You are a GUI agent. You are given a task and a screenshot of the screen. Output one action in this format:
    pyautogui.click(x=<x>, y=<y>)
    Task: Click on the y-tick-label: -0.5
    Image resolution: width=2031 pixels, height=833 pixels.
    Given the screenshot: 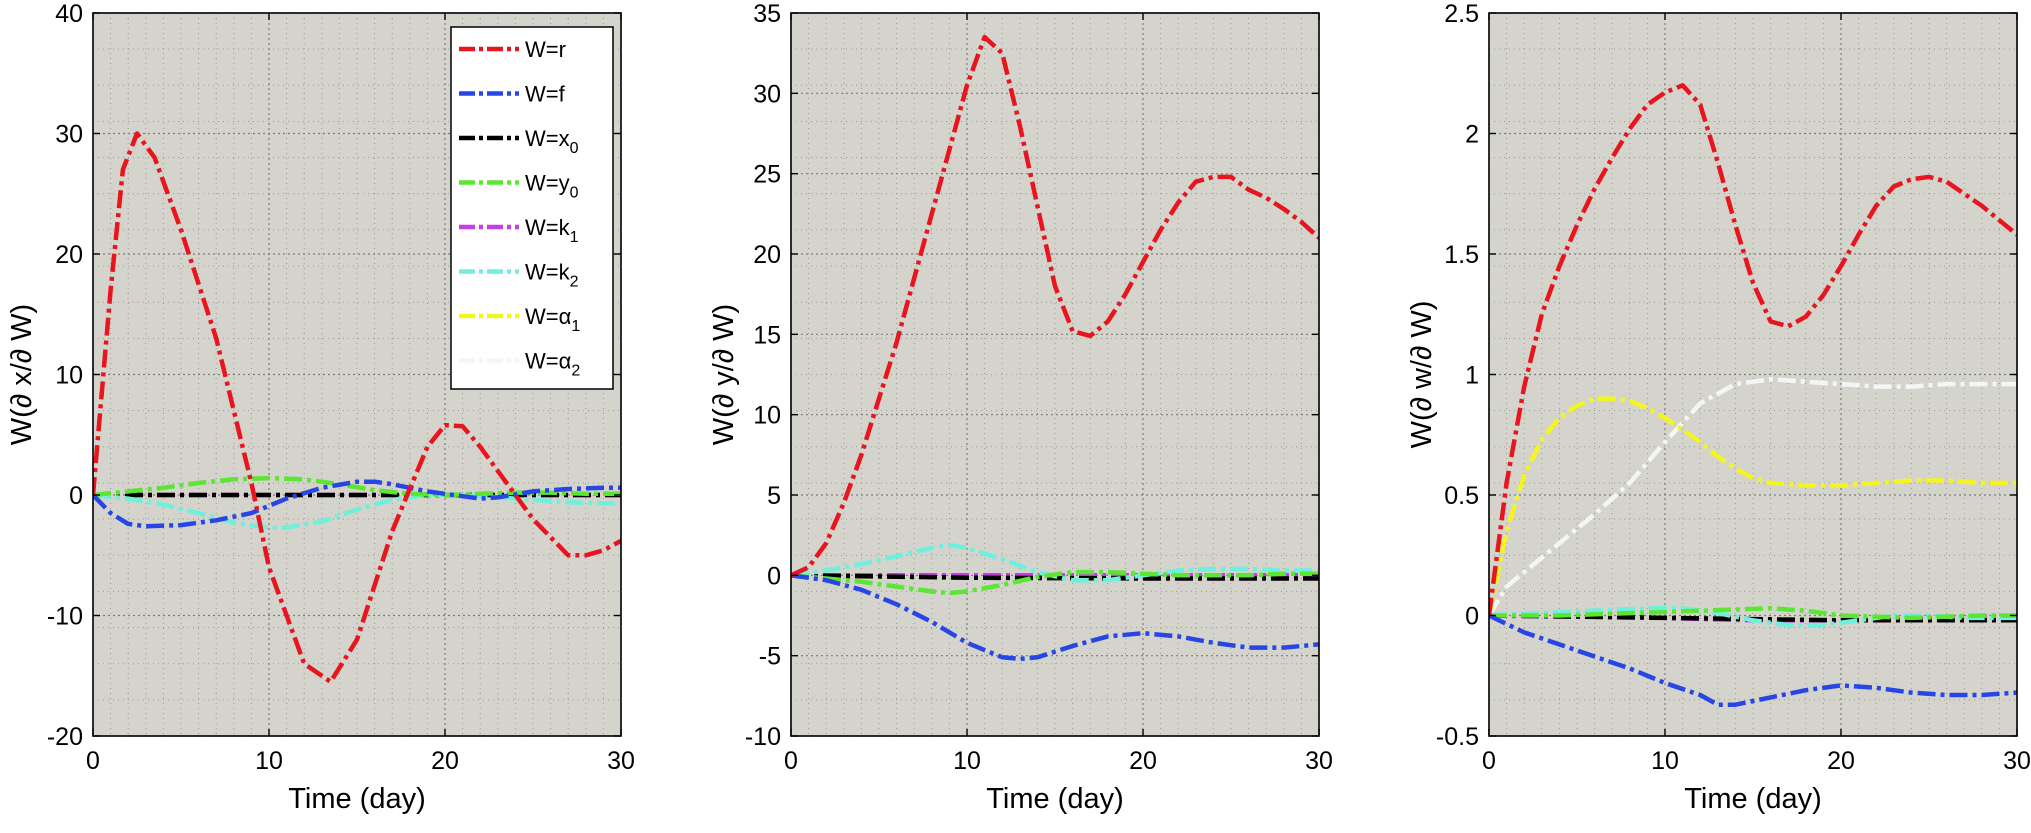 What is the action you would take?
    pyautogui.click(x=1457, y=737)
    